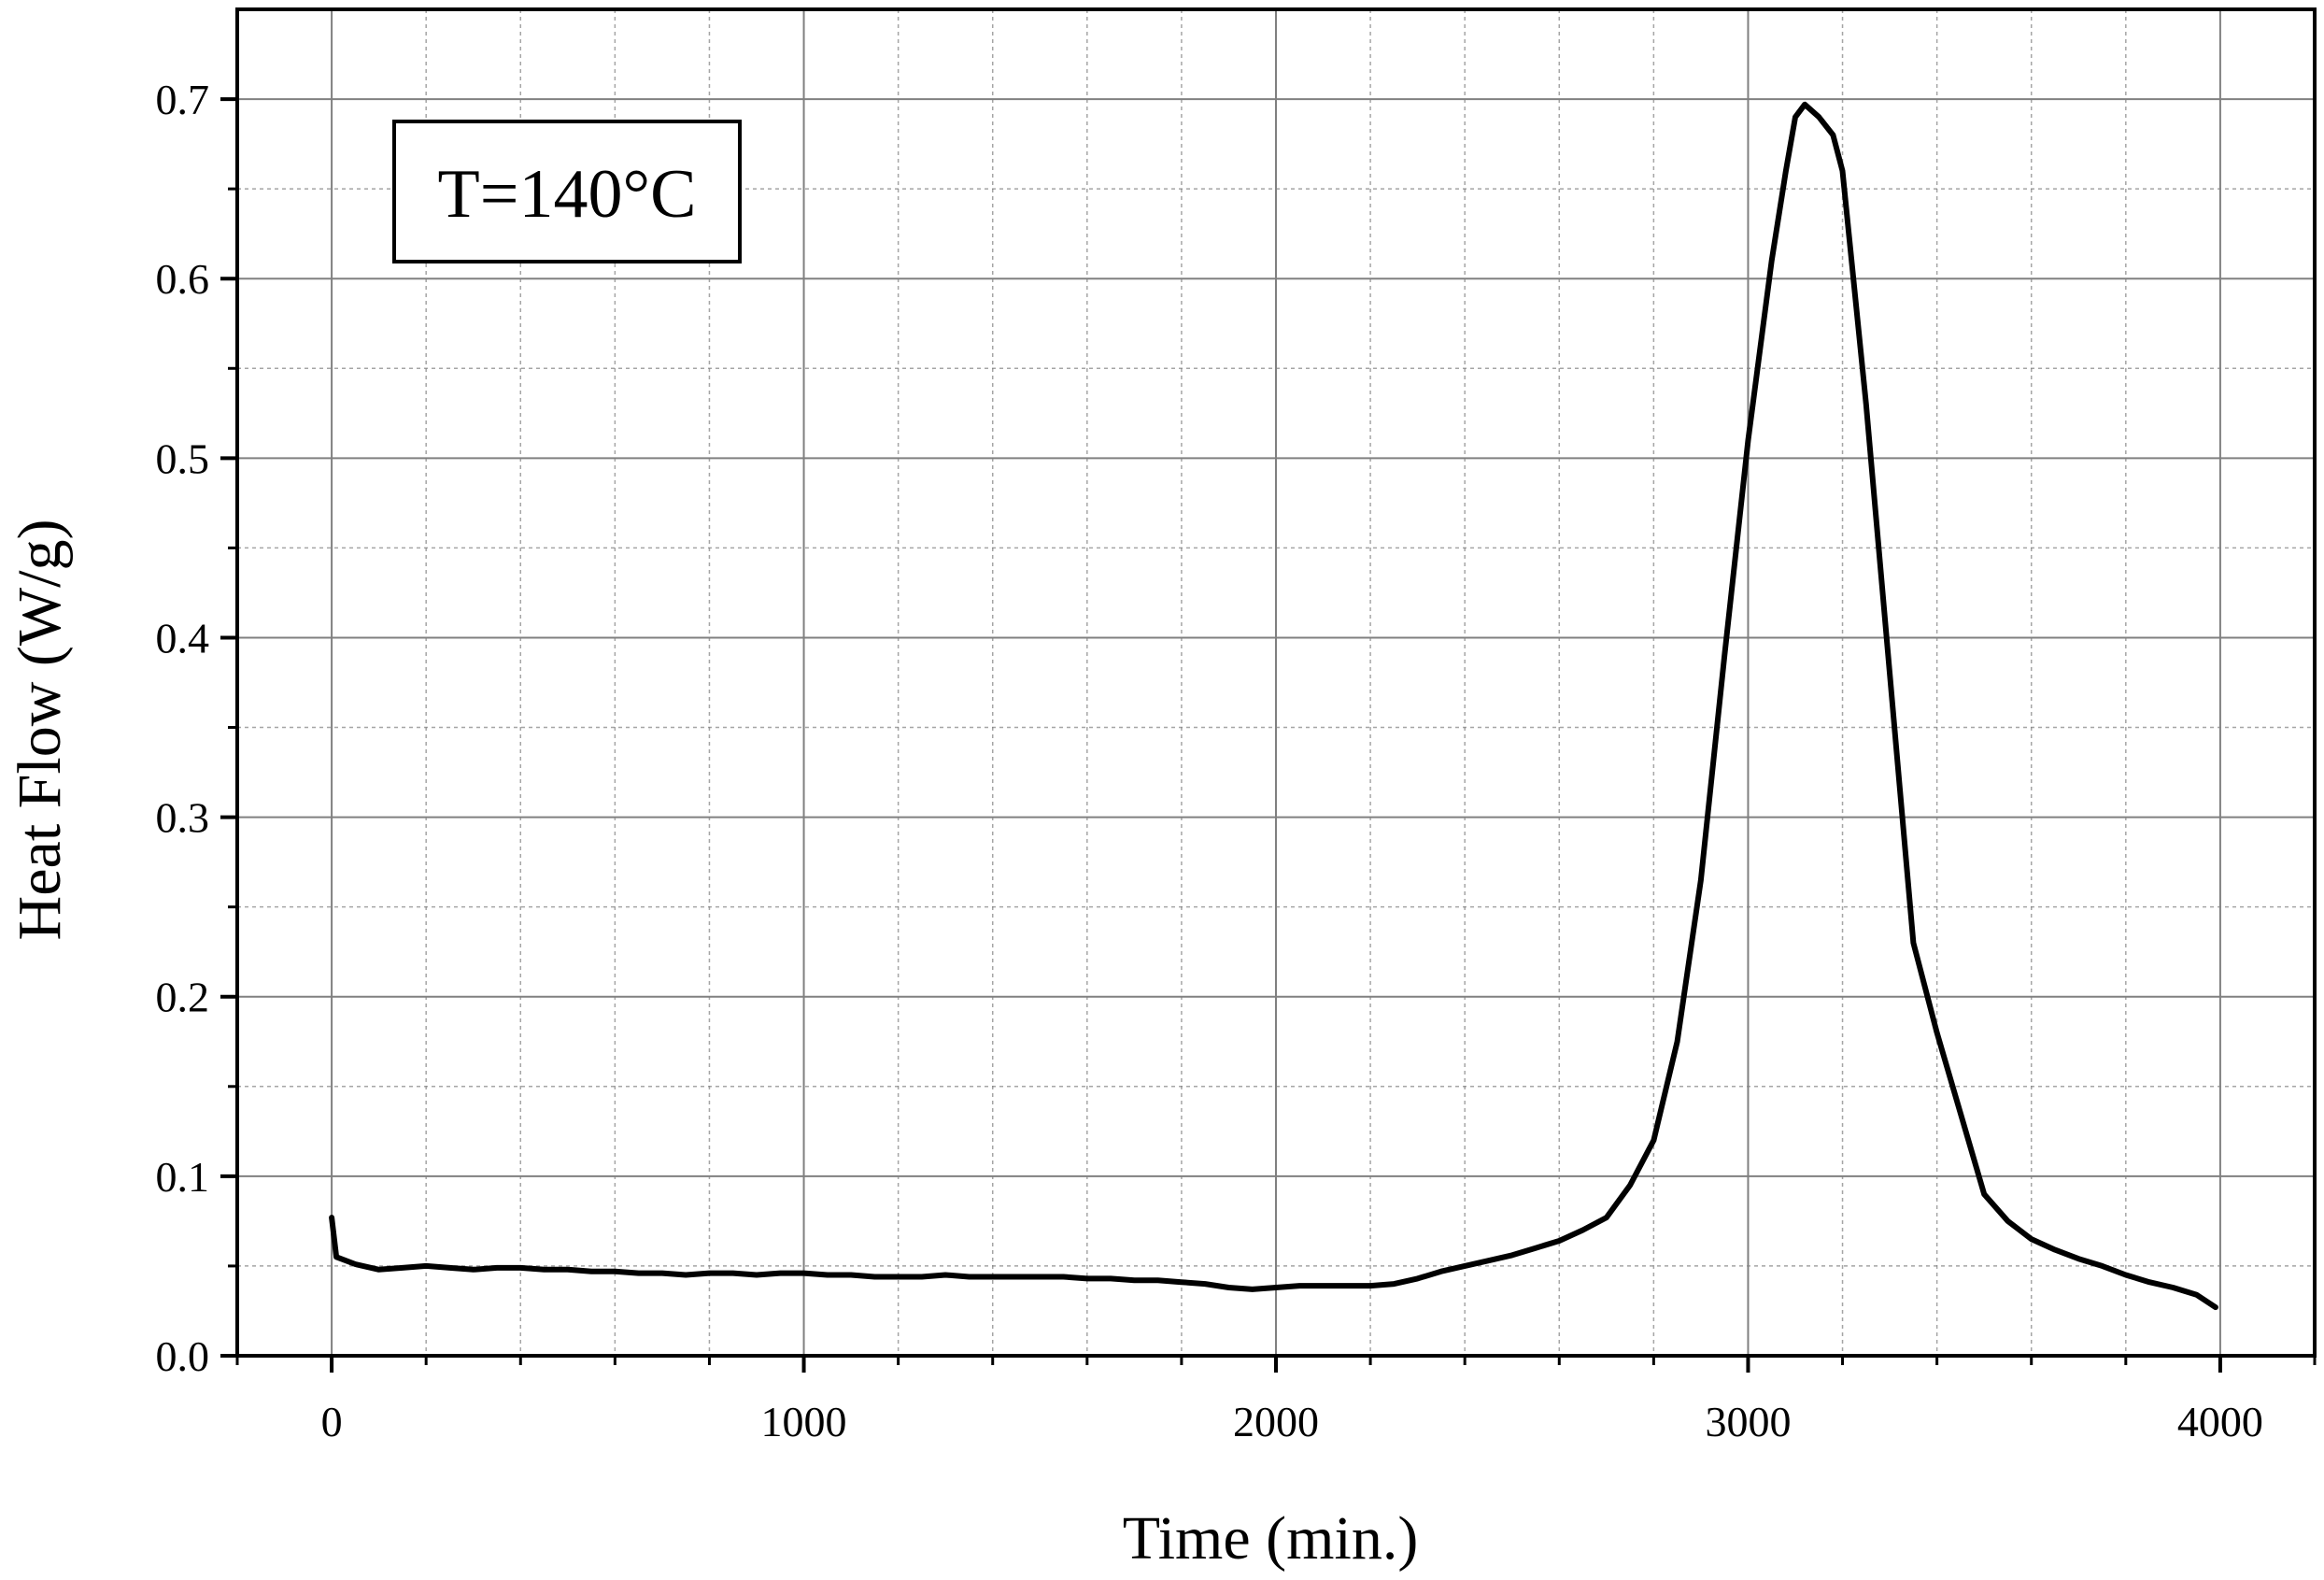  What do you see at coordinates (183, 997) in the screenshot?
I see `y-tick-label: 0.2` at bounding box center [183, 997].